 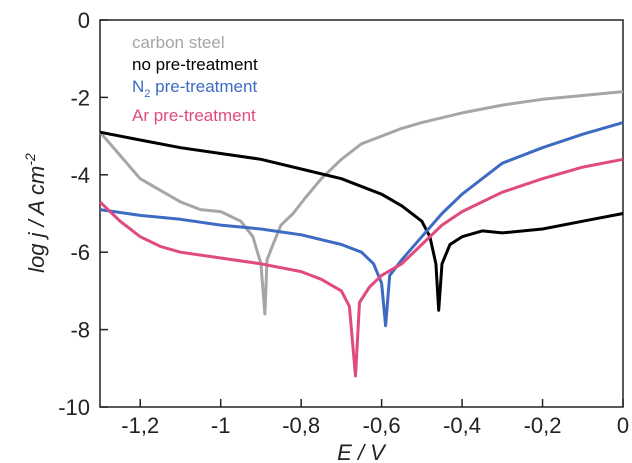 I want to click on y-tick-label: 0, so click(x=84, y=20).